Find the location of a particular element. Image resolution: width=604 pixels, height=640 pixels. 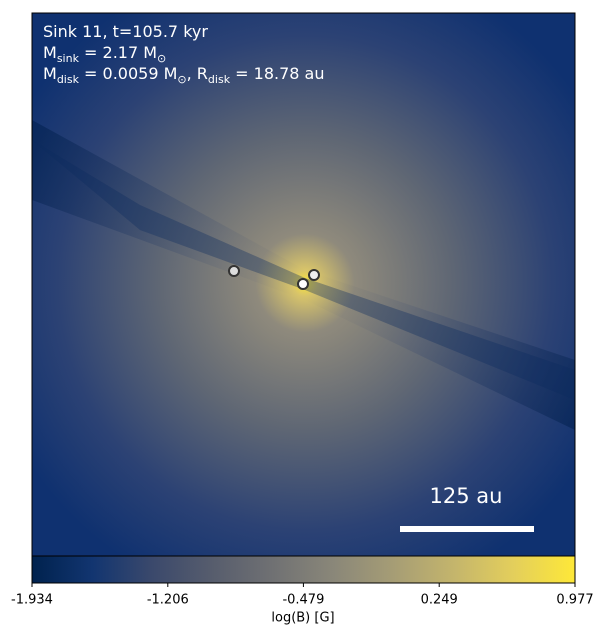

annotation-line: Mdisk = 0.0059 M⊙, Rdisk = 18.78 au is located at coordinates (183, 75).